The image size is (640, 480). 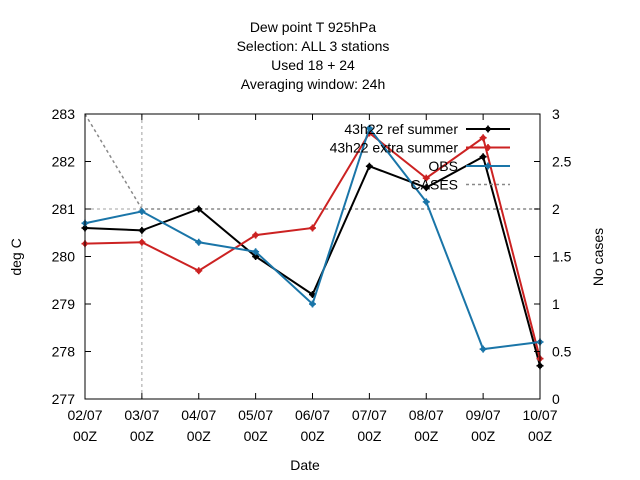 What do you see at coordinates (434, 185) in the screenshot?
I see `legend-label: CASES` at bounding box center [434, 185].